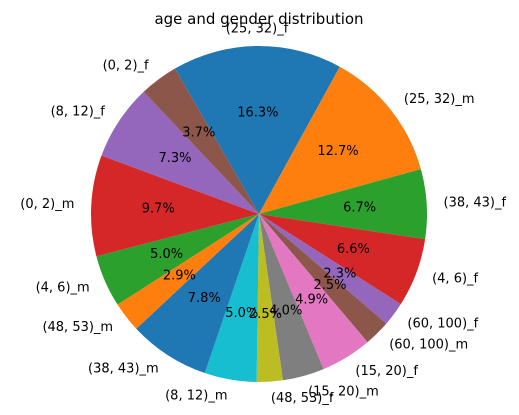  I want to click on slice-label: (15, 20)_f, so click(386, 371).